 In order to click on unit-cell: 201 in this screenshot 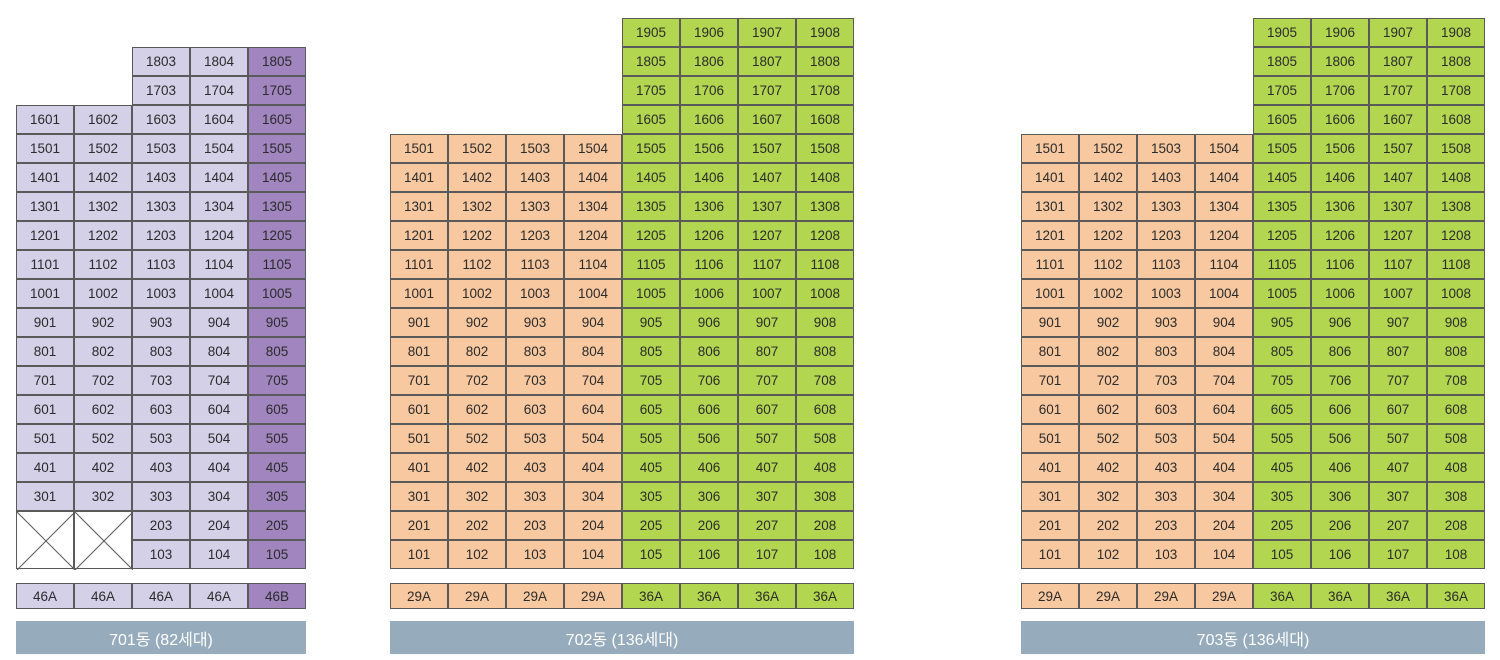, I will do `click(1050, 525)`.